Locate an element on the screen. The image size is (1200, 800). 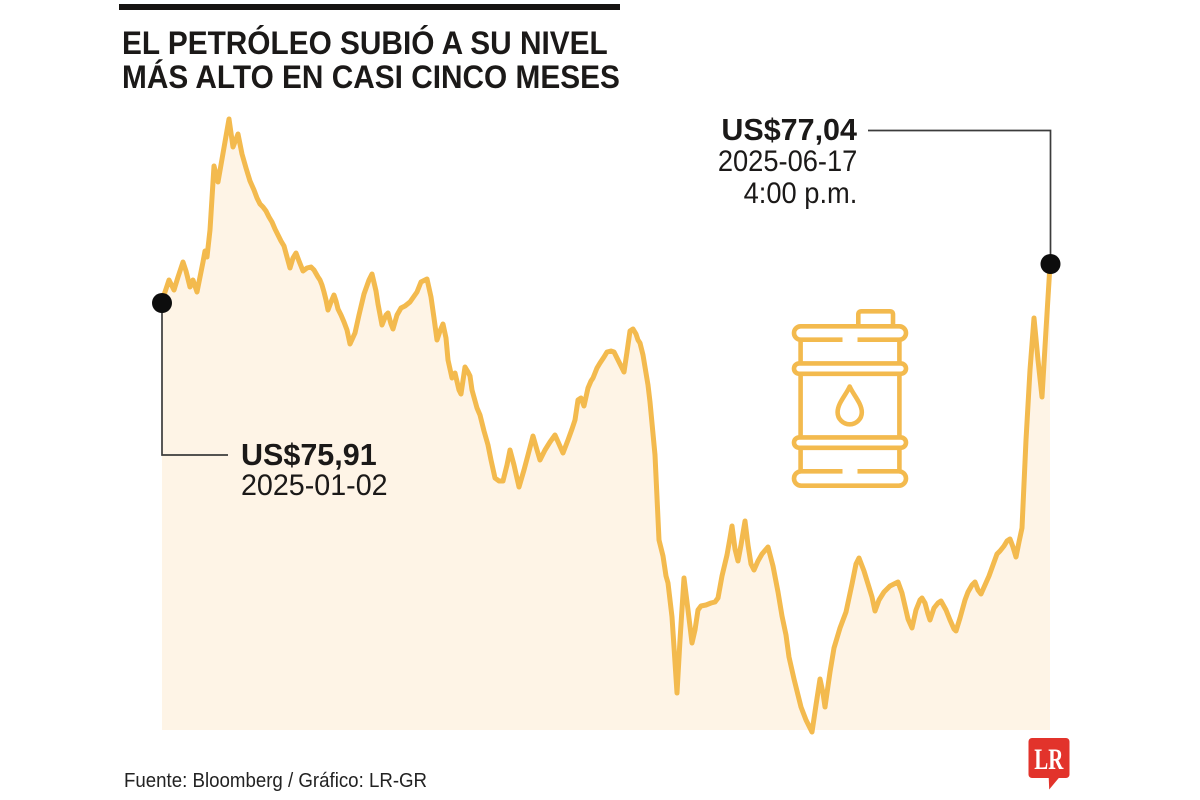
svg-text: LR is located at coordinates (1048, 759).